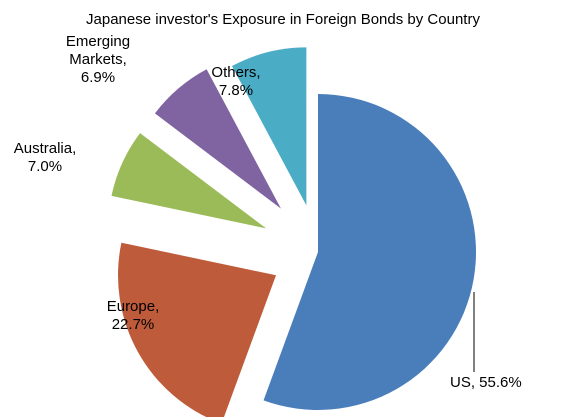 Image resolution: width=577 pixels, height=417 pixels. Describe the element at coordinates (98, 59) in the screenshot. I see `slice-label-emerging-markets: Emerging Markets, 6.9%` at that location.